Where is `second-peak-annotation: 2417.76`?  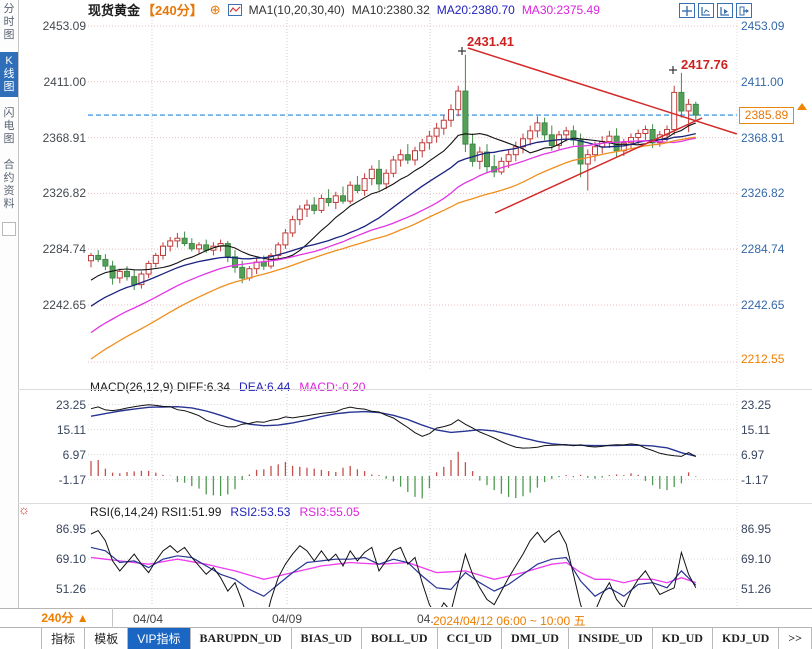
second-peak-annotation: 2417.76 is located at coordinates (704, 64).